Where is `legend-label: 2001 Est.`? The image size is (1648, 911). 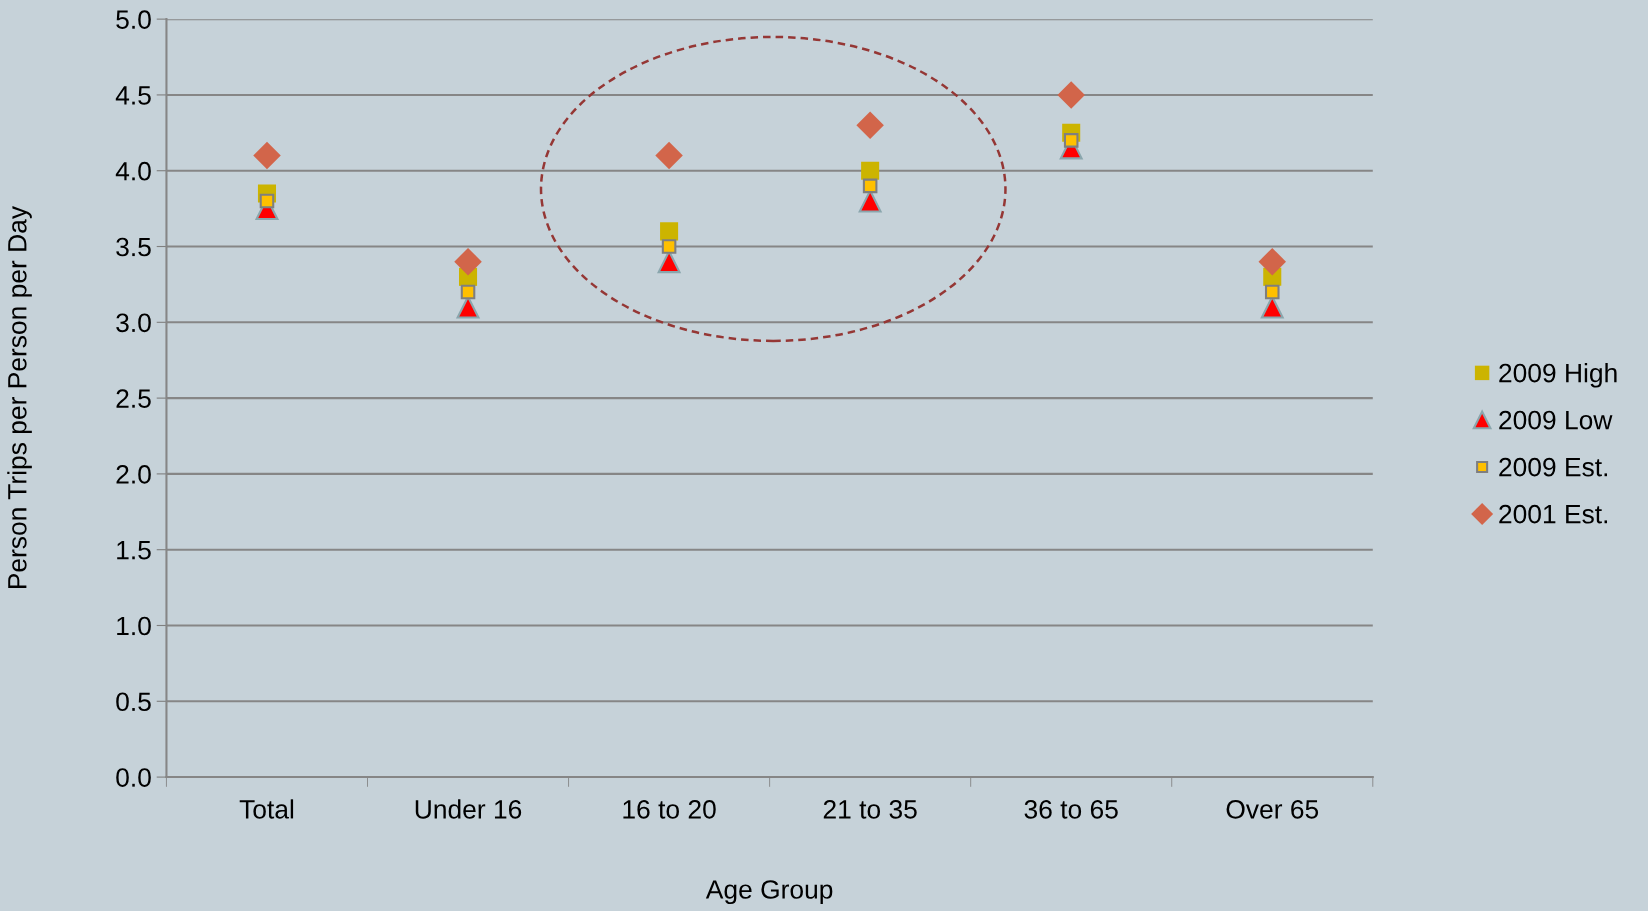 legend-label: 2001 Est. is located at coordinates (1553, 514).